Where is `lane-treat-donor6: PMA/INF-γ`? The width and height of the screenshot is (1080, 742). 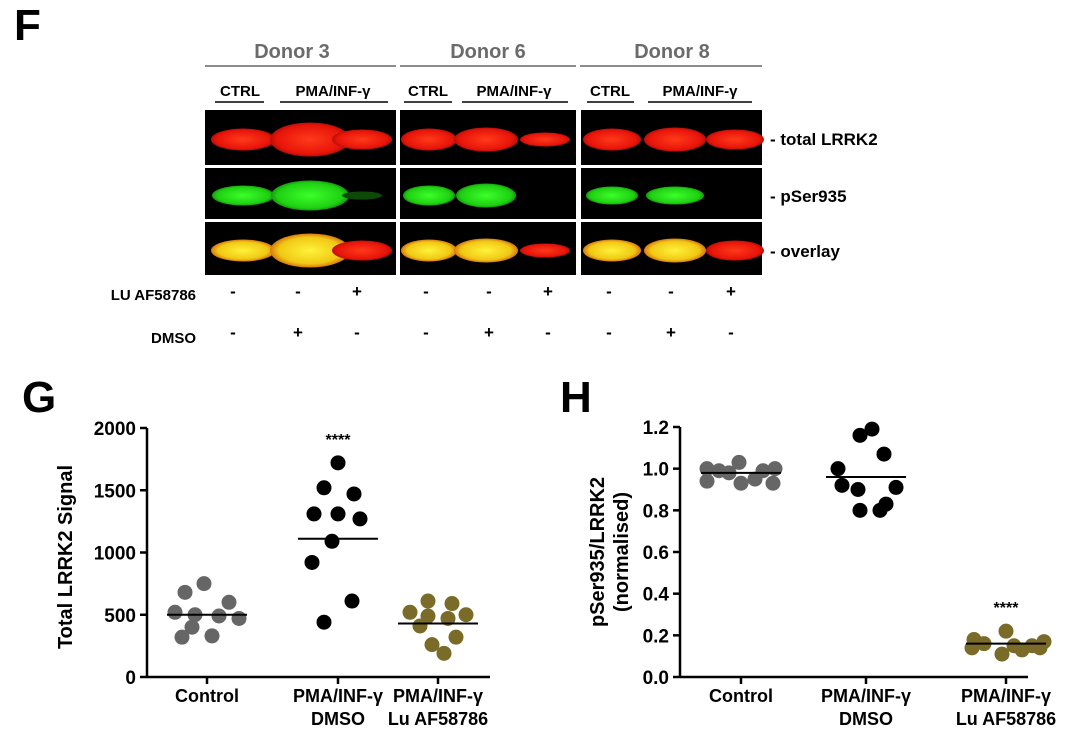 lane-treat-donor6: PMA/INF-γ is located at coordinates (515, 91).